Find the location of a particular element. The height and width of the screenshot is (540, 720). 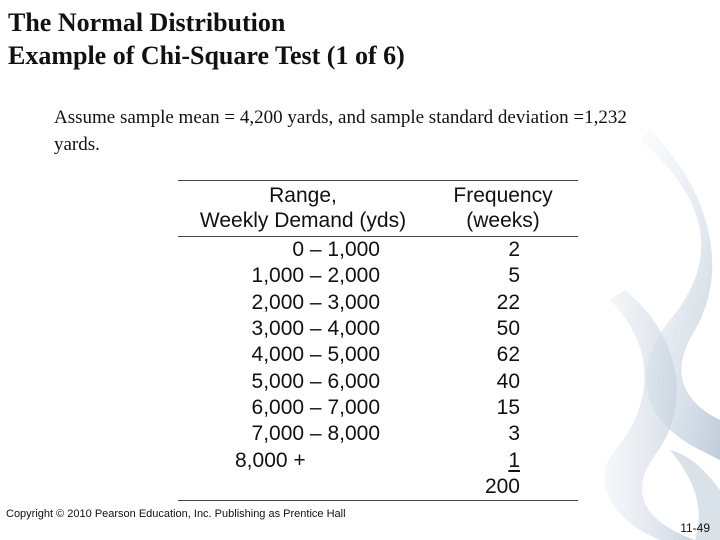

page-number: 11-49 is located at coordinates (695, 528).